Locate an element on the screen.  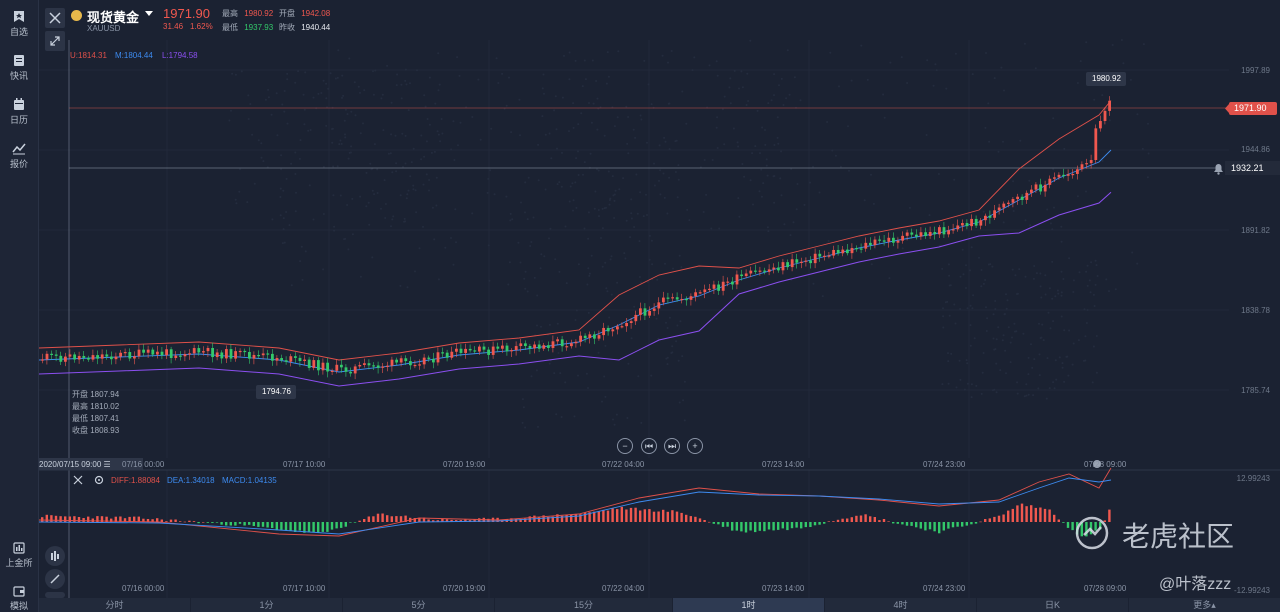
high-stat: 最高 1980.92 is located at coordinates (248, 13).